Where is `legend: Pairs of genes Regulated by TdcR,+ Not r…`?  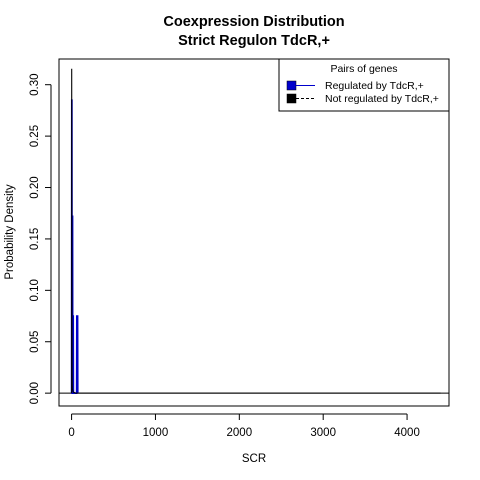 legend: Pairs of genes Regulated by TdcR,+ Not r… is located at coordinates (364, 85).